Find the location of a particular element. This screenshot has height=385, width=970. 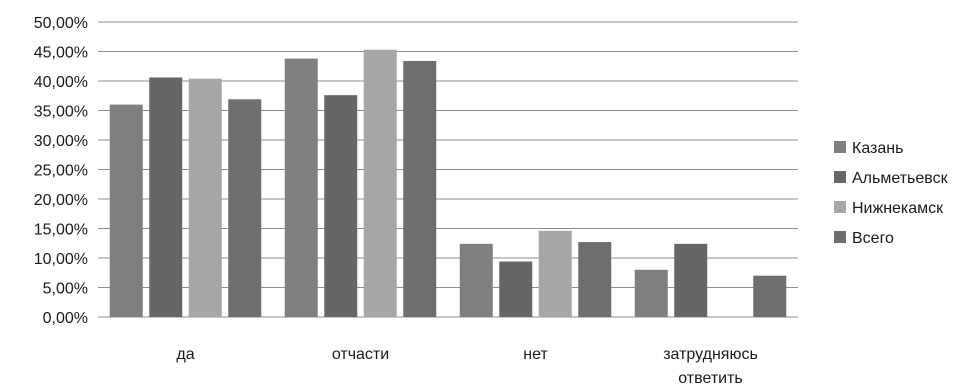

legend-label: Альметьевск is located at coordinates (900, 178).